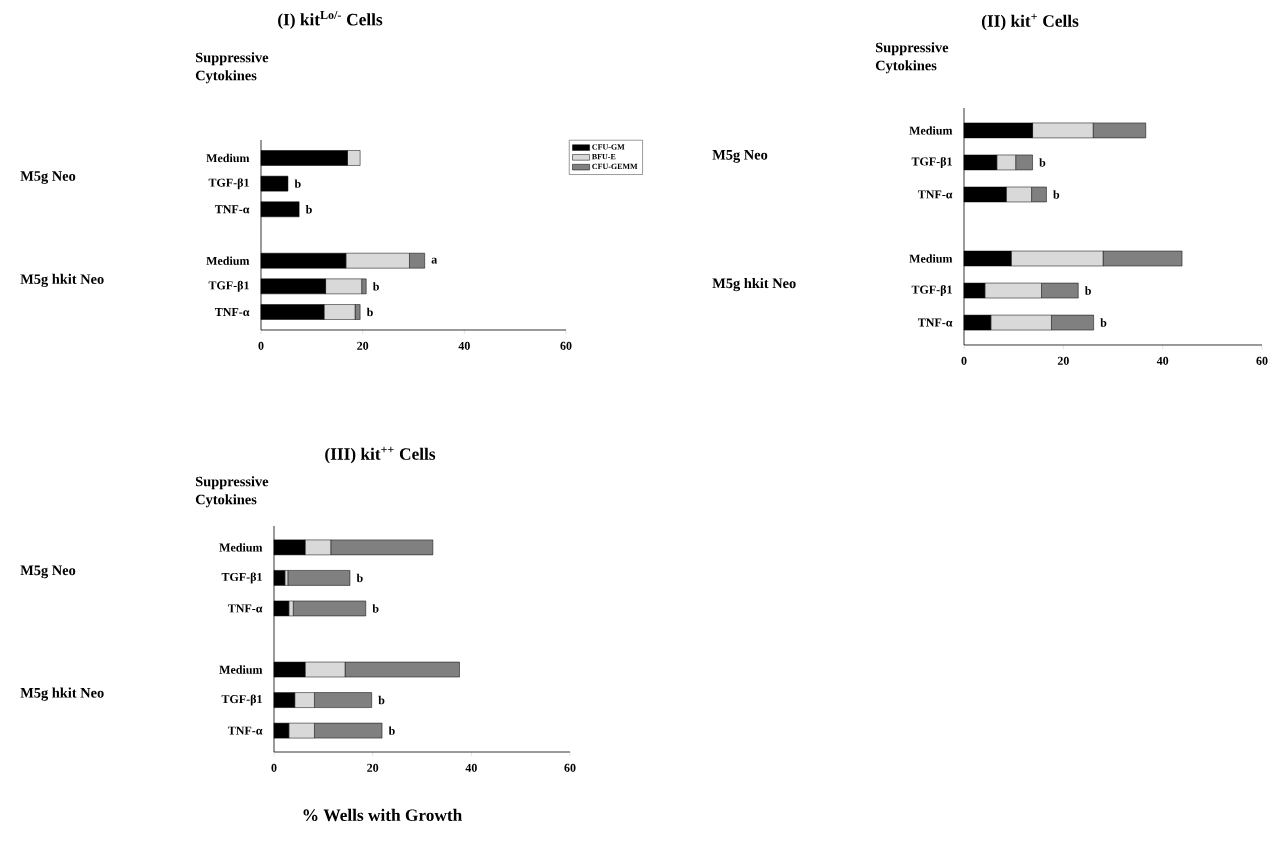  I want to click on legend-label: CFU-GEMM, so click(615, 166).